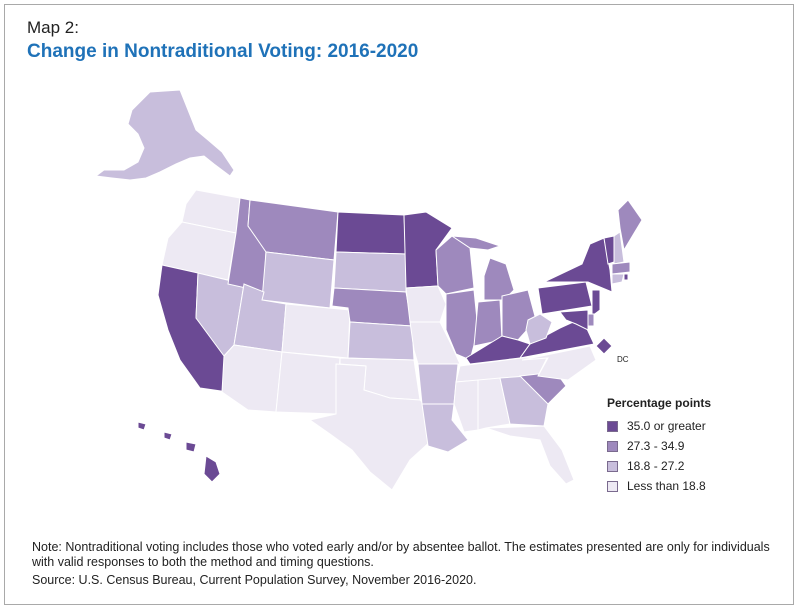 The height and width of the screenshot is (611, 800). Describe the element at coordinates (308, 383) in the screenshot. I see `state-new-mexico` at that location.